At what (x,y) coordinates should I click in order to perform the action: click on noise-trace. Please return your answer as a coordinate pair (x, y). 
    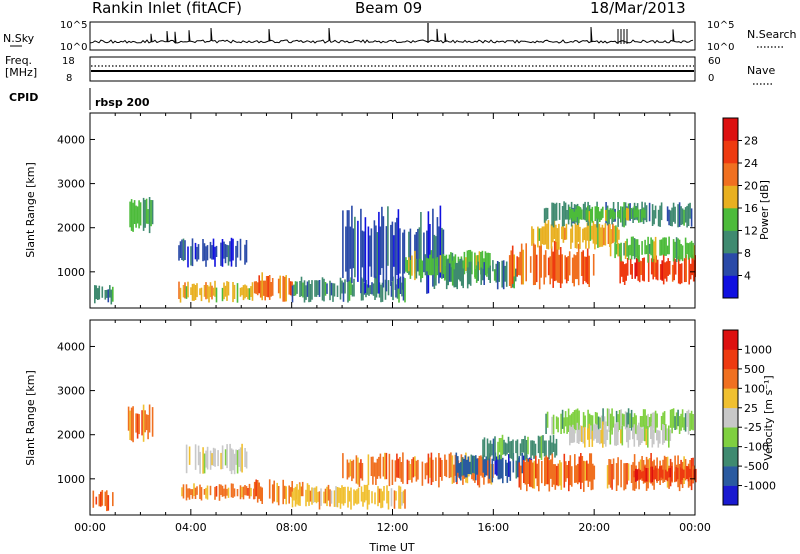
    Looking at the image, I should click on (391, 33).